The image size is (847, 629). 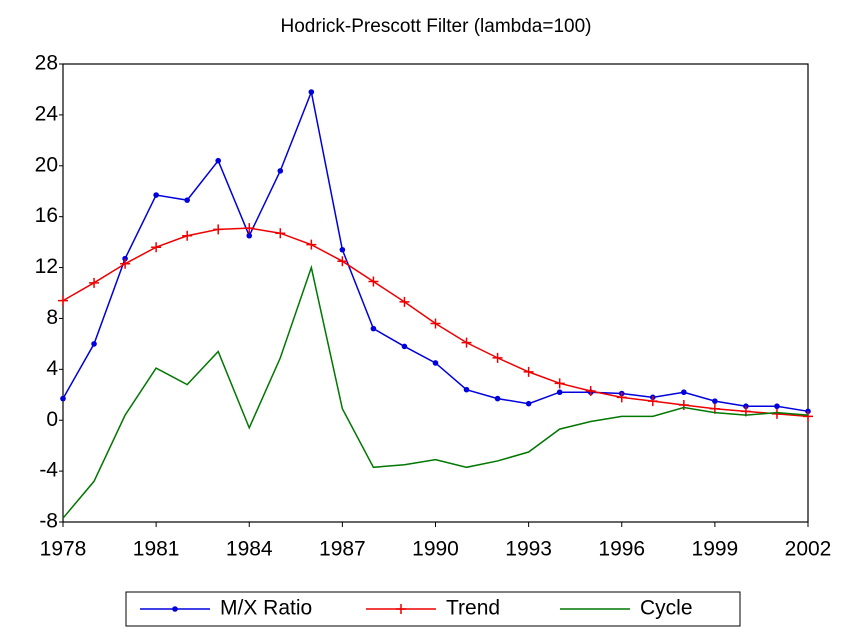 What do you see at coordinates (715, 549) in the screenshot?
I see `x-tick-label: 1999` at bounding box center [715, 549].